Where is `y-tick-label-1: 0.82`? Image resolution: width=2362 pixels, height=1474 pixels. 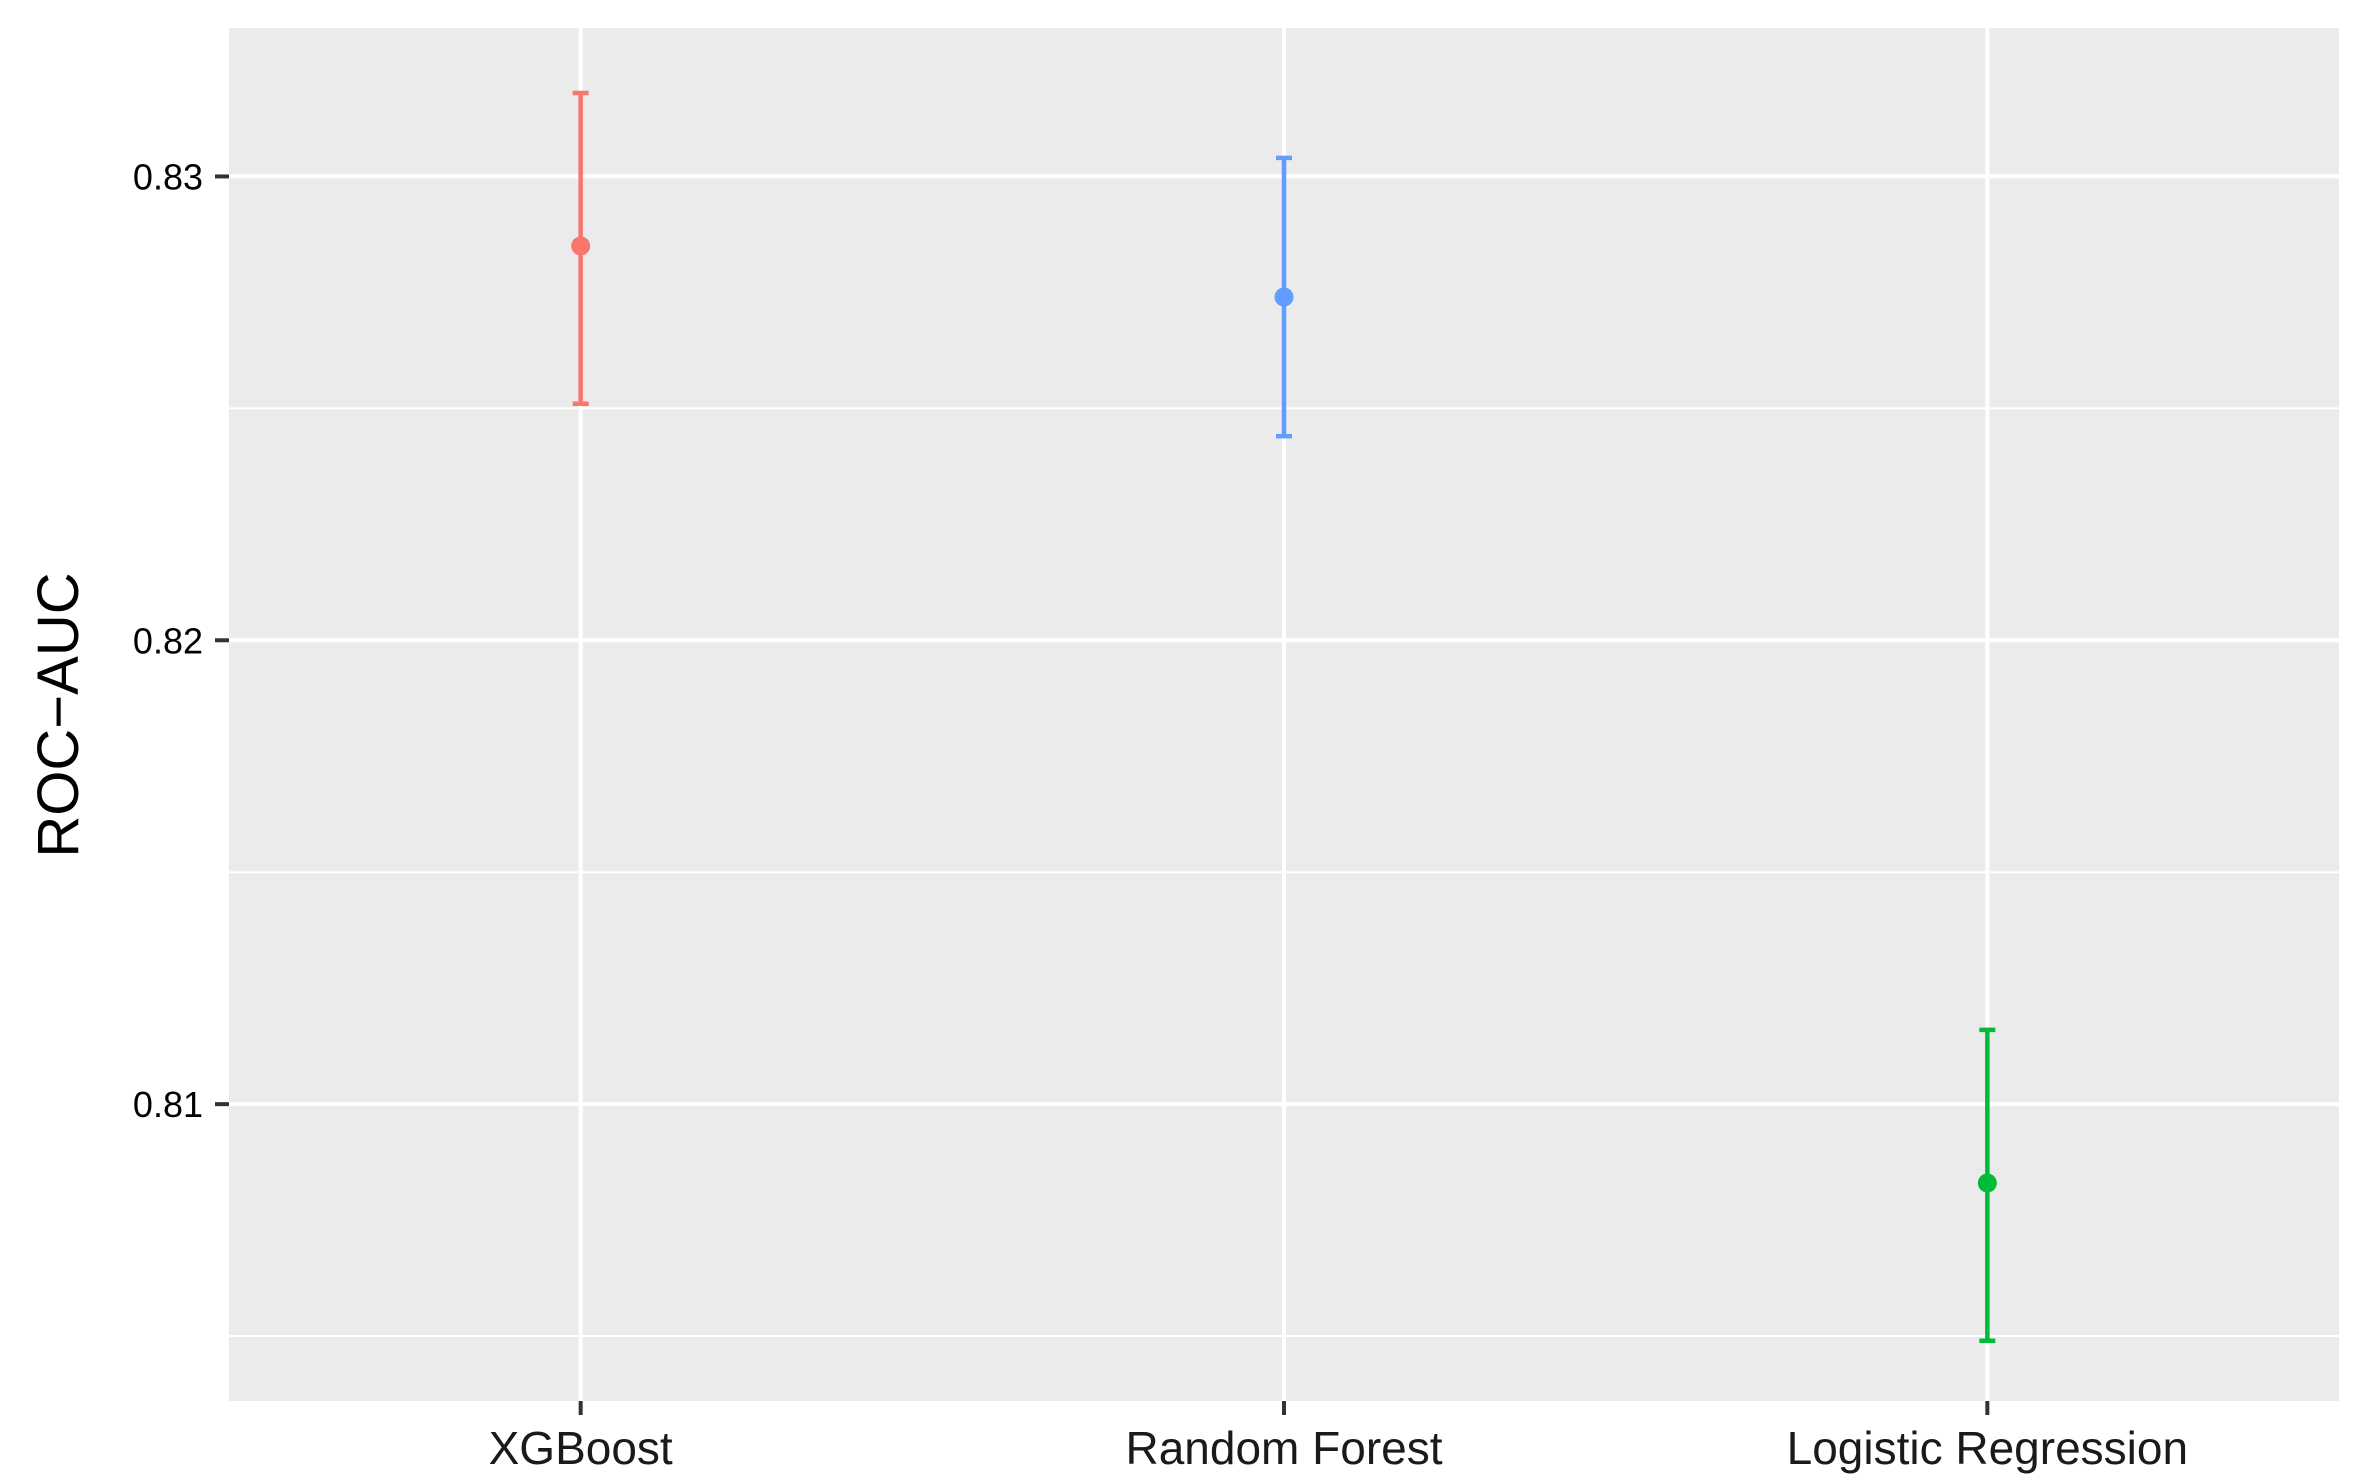 y-tick-label-1: 0.82 is located at coordinates (168, 640).